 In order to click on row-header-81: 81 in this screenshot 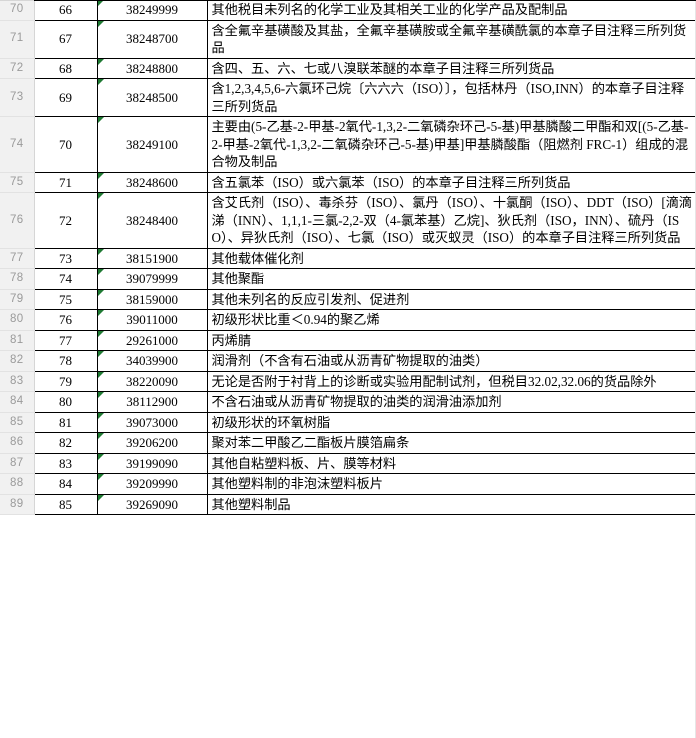, I will do `click(17, 340)`.